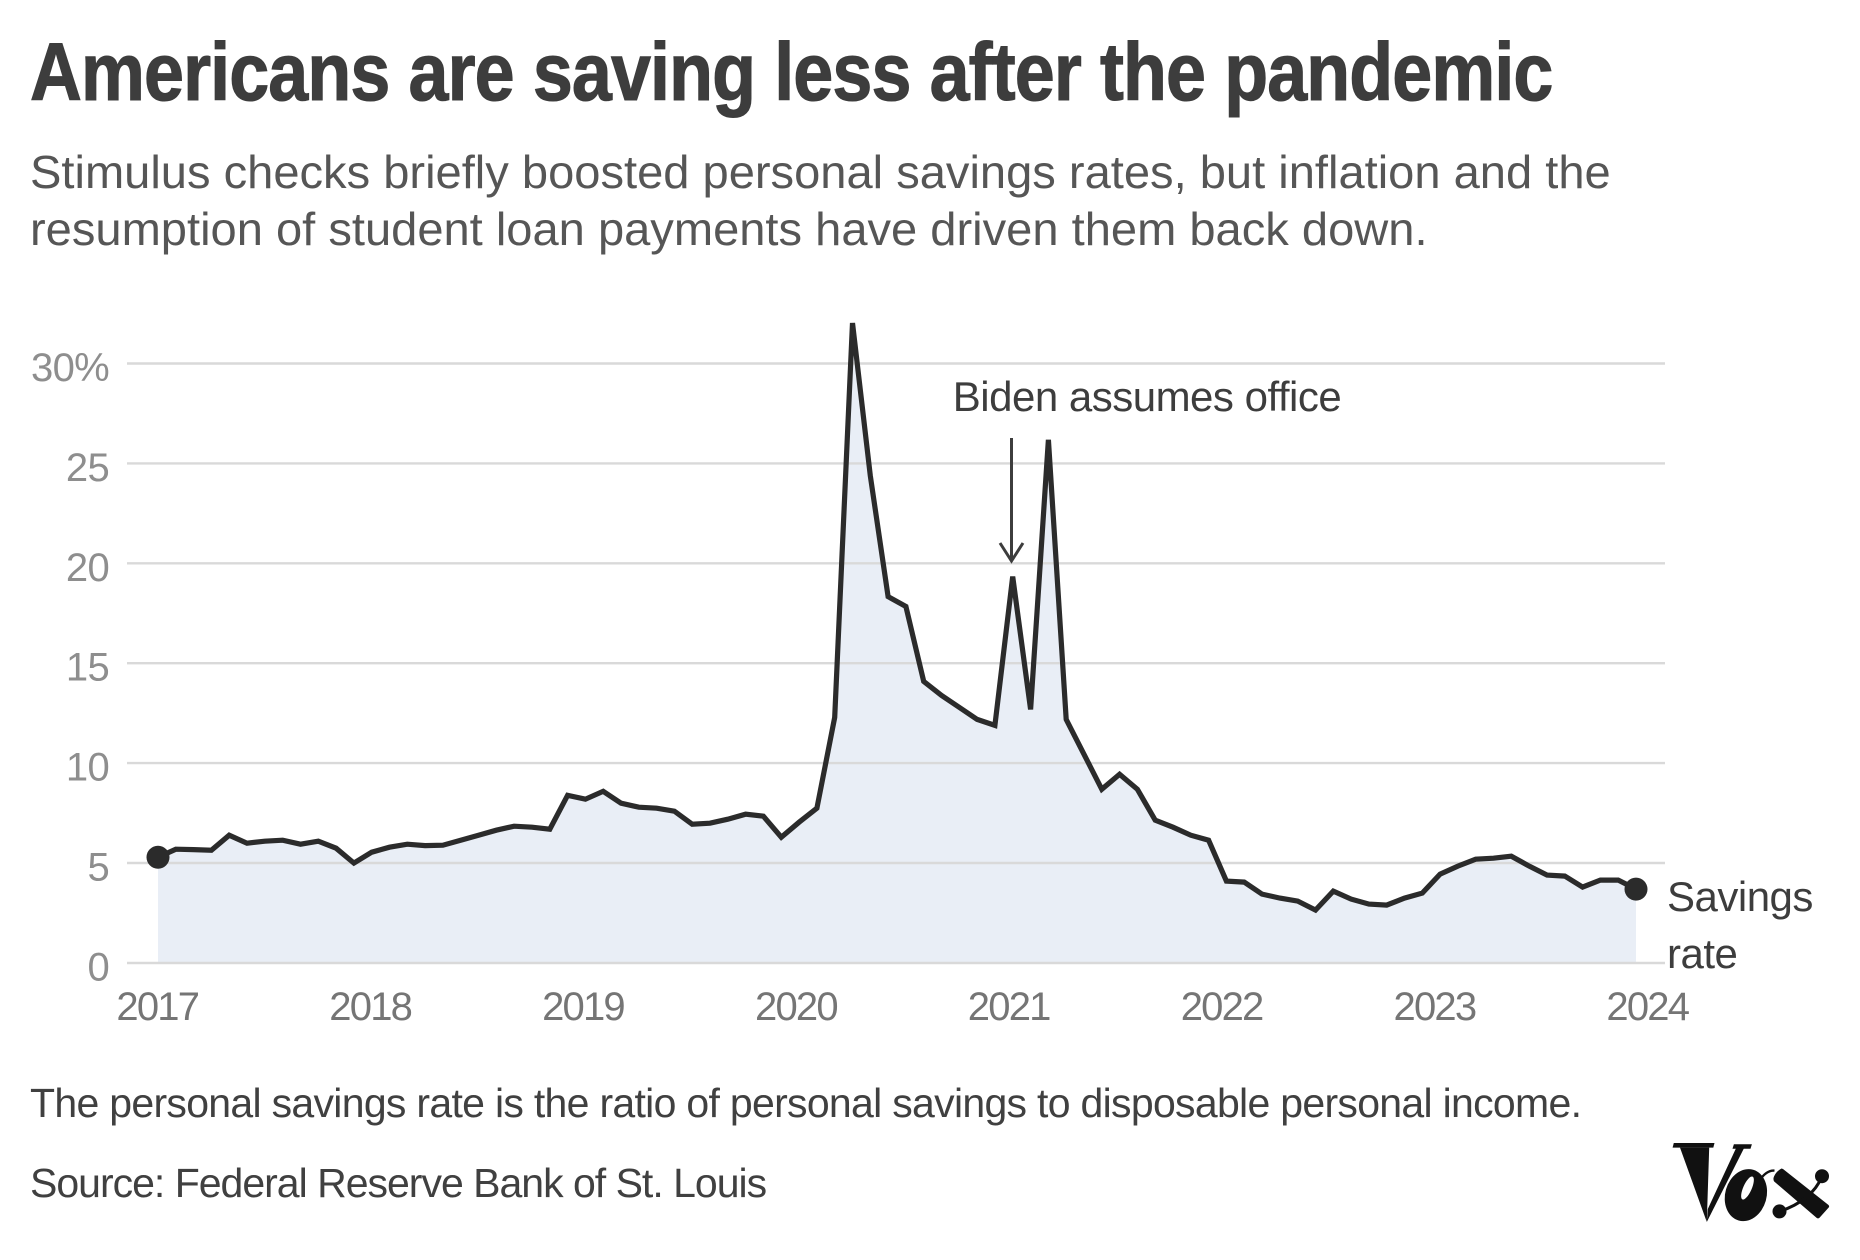  What do you see at coordinates (1435, 1007) in the screenshot?
I see `svg-text: 2023` at bounding box center [1435, 1007].